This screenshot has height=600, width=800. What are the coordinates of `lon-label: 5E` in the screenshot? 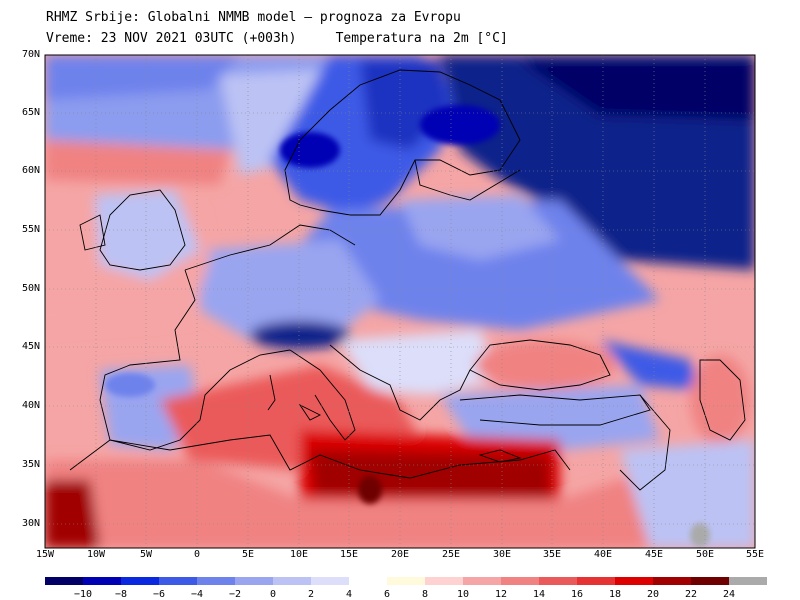 It's located at (248, 554).